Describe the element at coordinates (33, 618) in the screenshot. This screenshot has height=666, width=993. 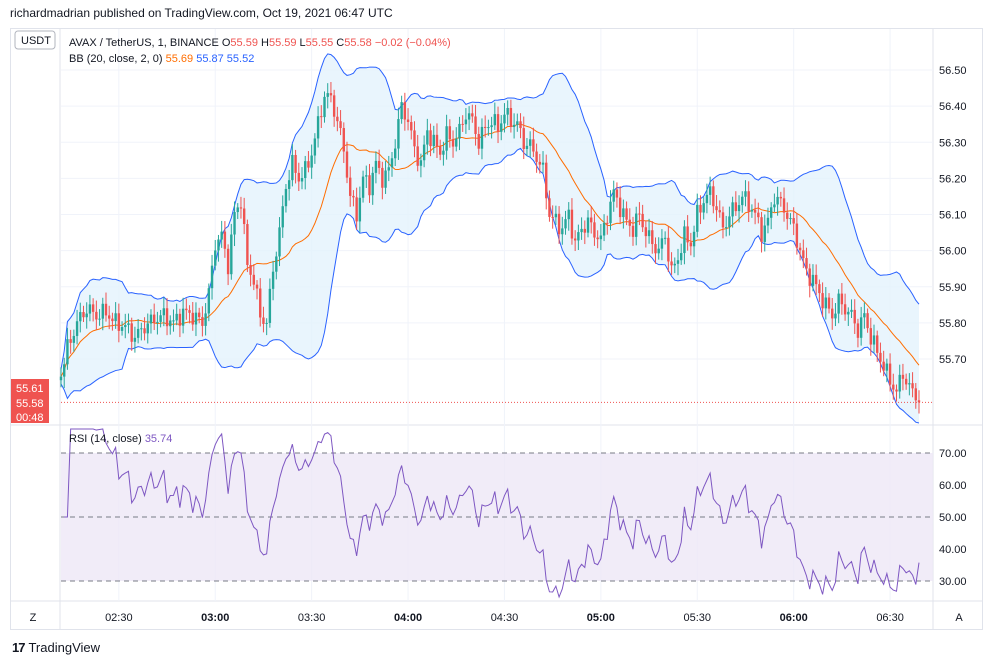
I see `zoom-button: Z` at that location.